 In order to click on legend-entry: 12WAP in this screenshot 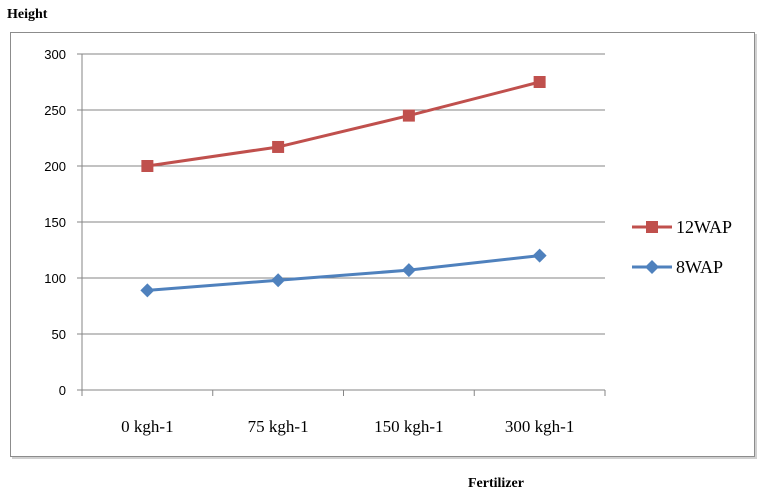, I will do `click(682, 227)`.